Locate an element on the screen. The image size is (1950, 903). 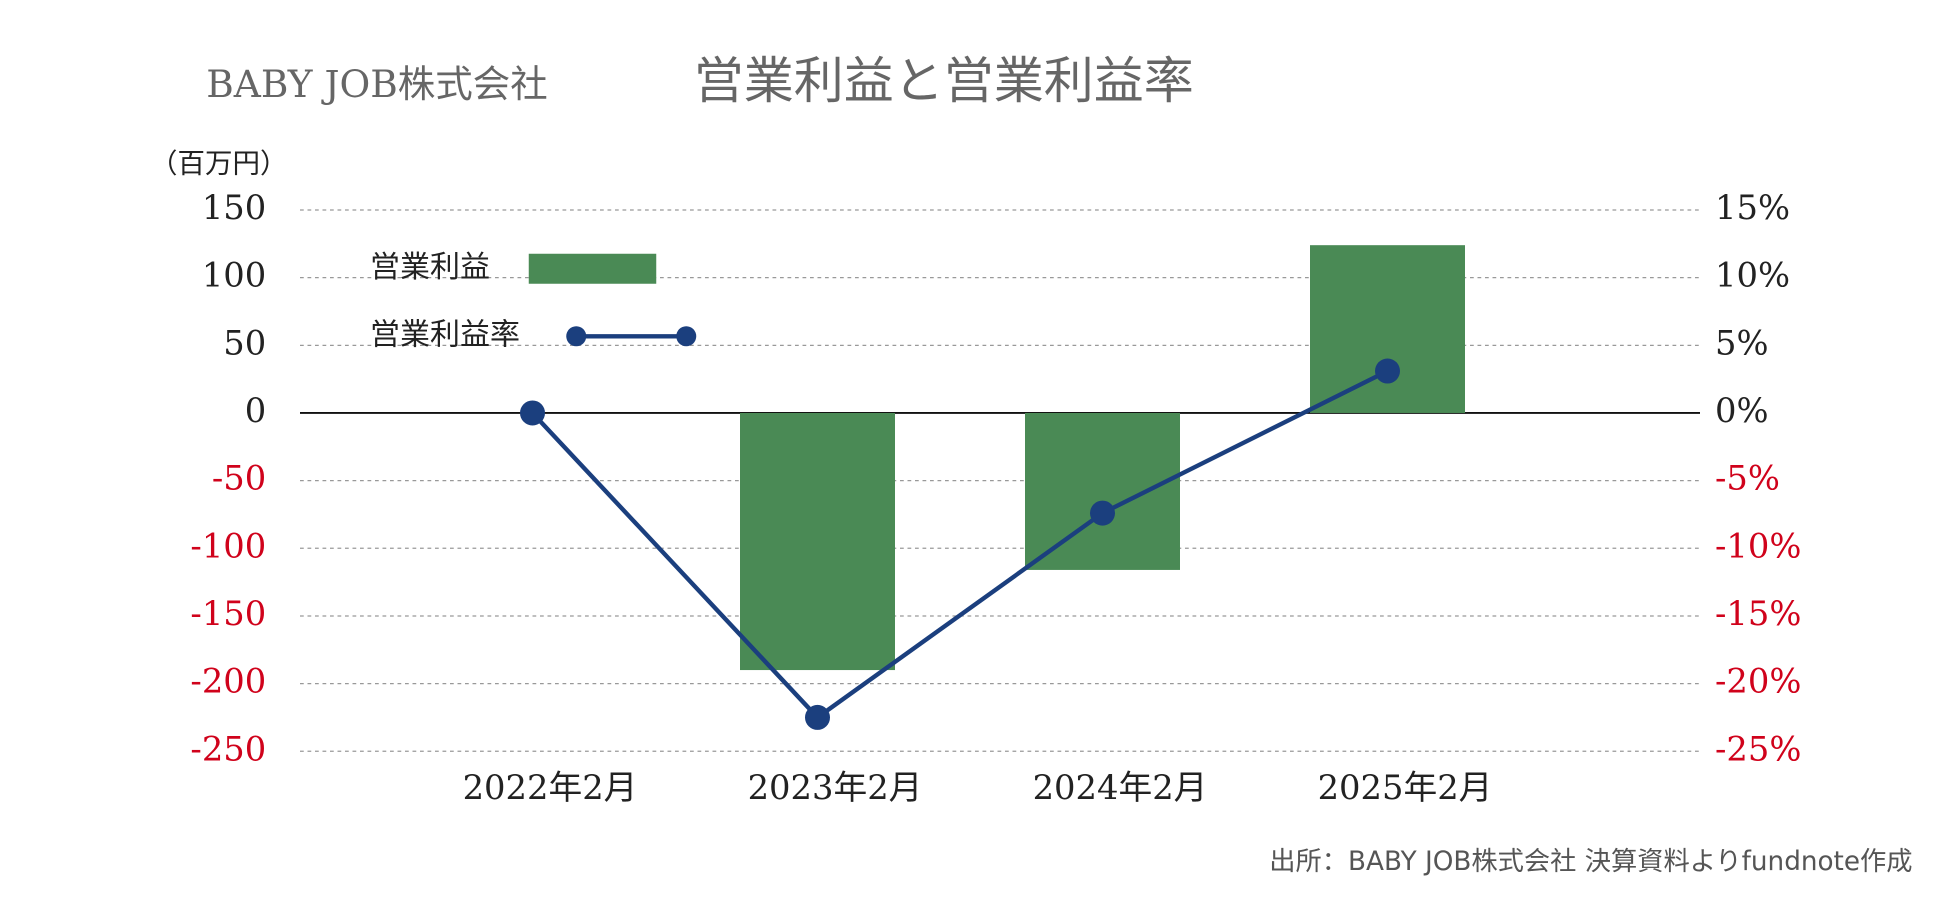
y2-tick-label: -10% is located at coordinates (1758, 545).